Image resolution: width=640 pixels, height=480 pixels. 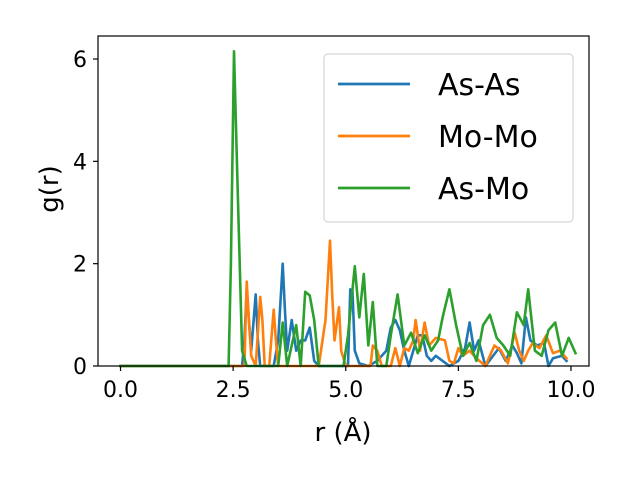 I want to click on x-tick-label: 5.0, so click(x=345, y=390).